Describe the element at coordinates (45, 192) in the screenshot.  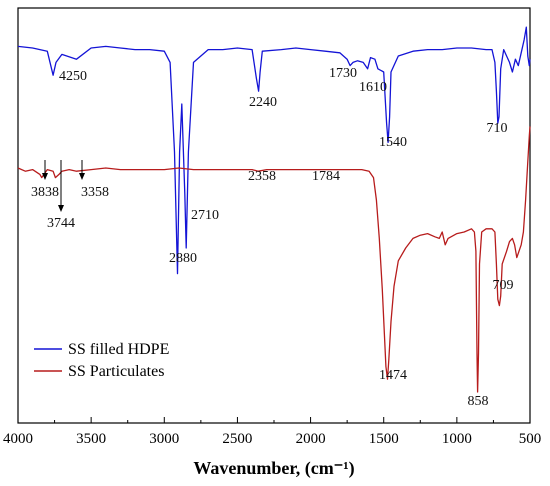
I see `peak-label: 3838` at that location.